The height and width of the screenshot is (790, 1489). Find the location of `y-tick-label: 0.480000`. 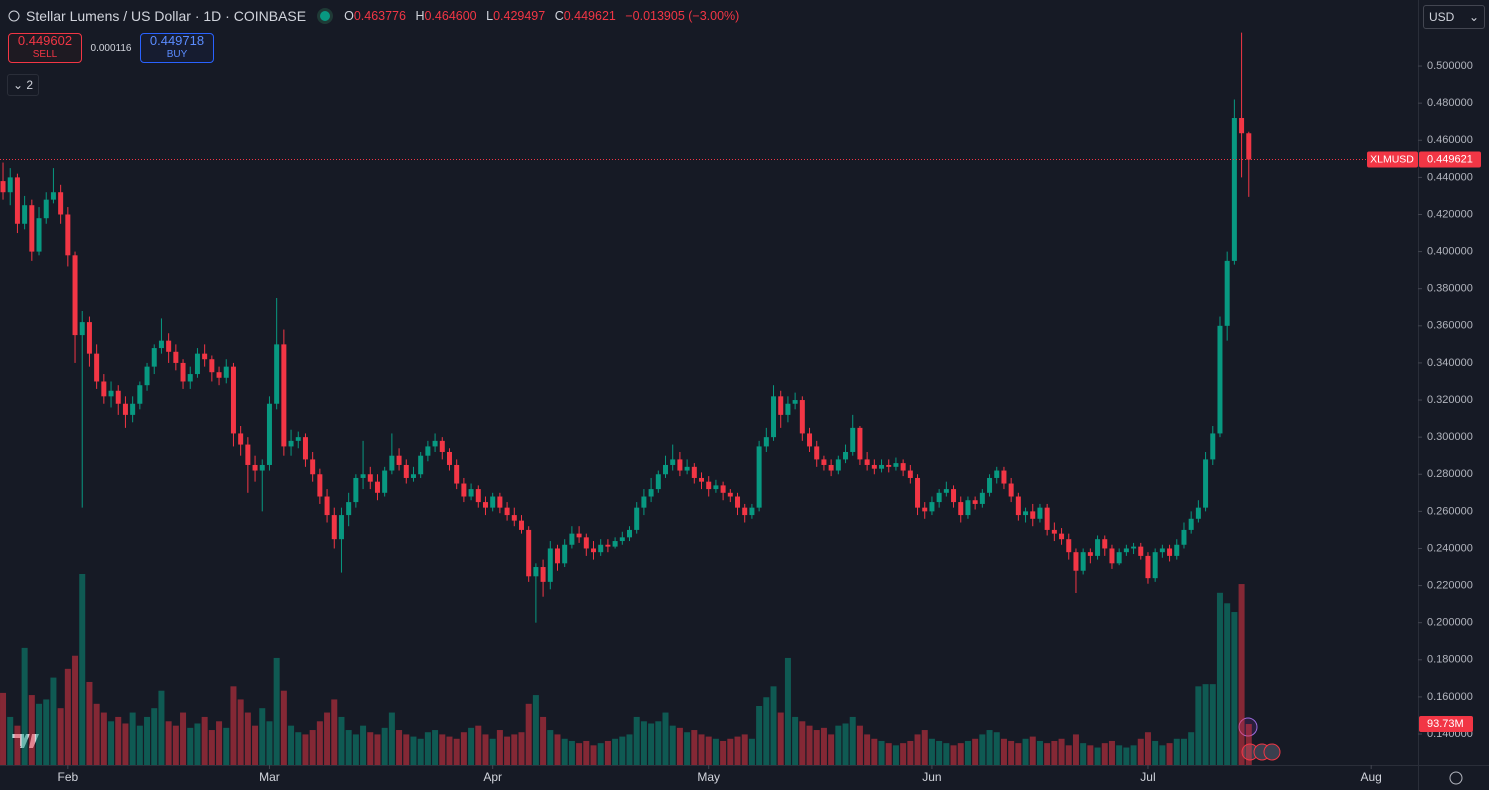

y-tick-label: 0.480000 is located at coordinates (1450, 103).